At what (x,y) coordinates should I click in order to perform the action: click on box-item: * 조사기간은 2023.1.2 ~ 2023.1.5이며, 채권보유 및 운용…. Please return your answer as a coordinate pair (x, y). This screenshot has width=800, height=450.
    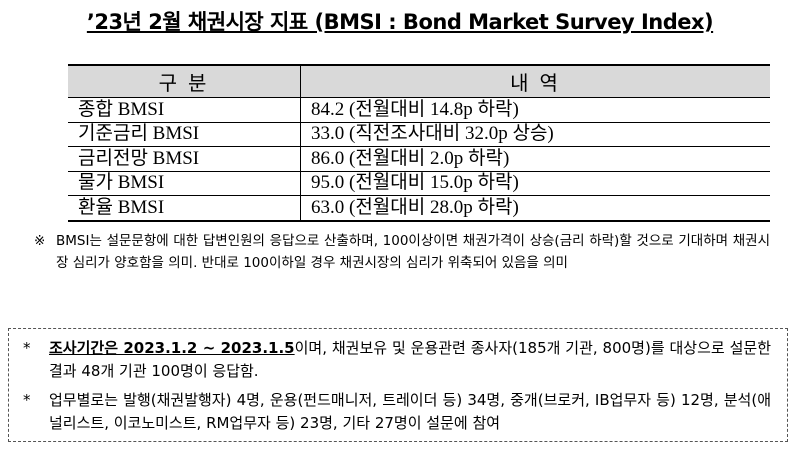
    Looking at the image, I should click on (397, 360).